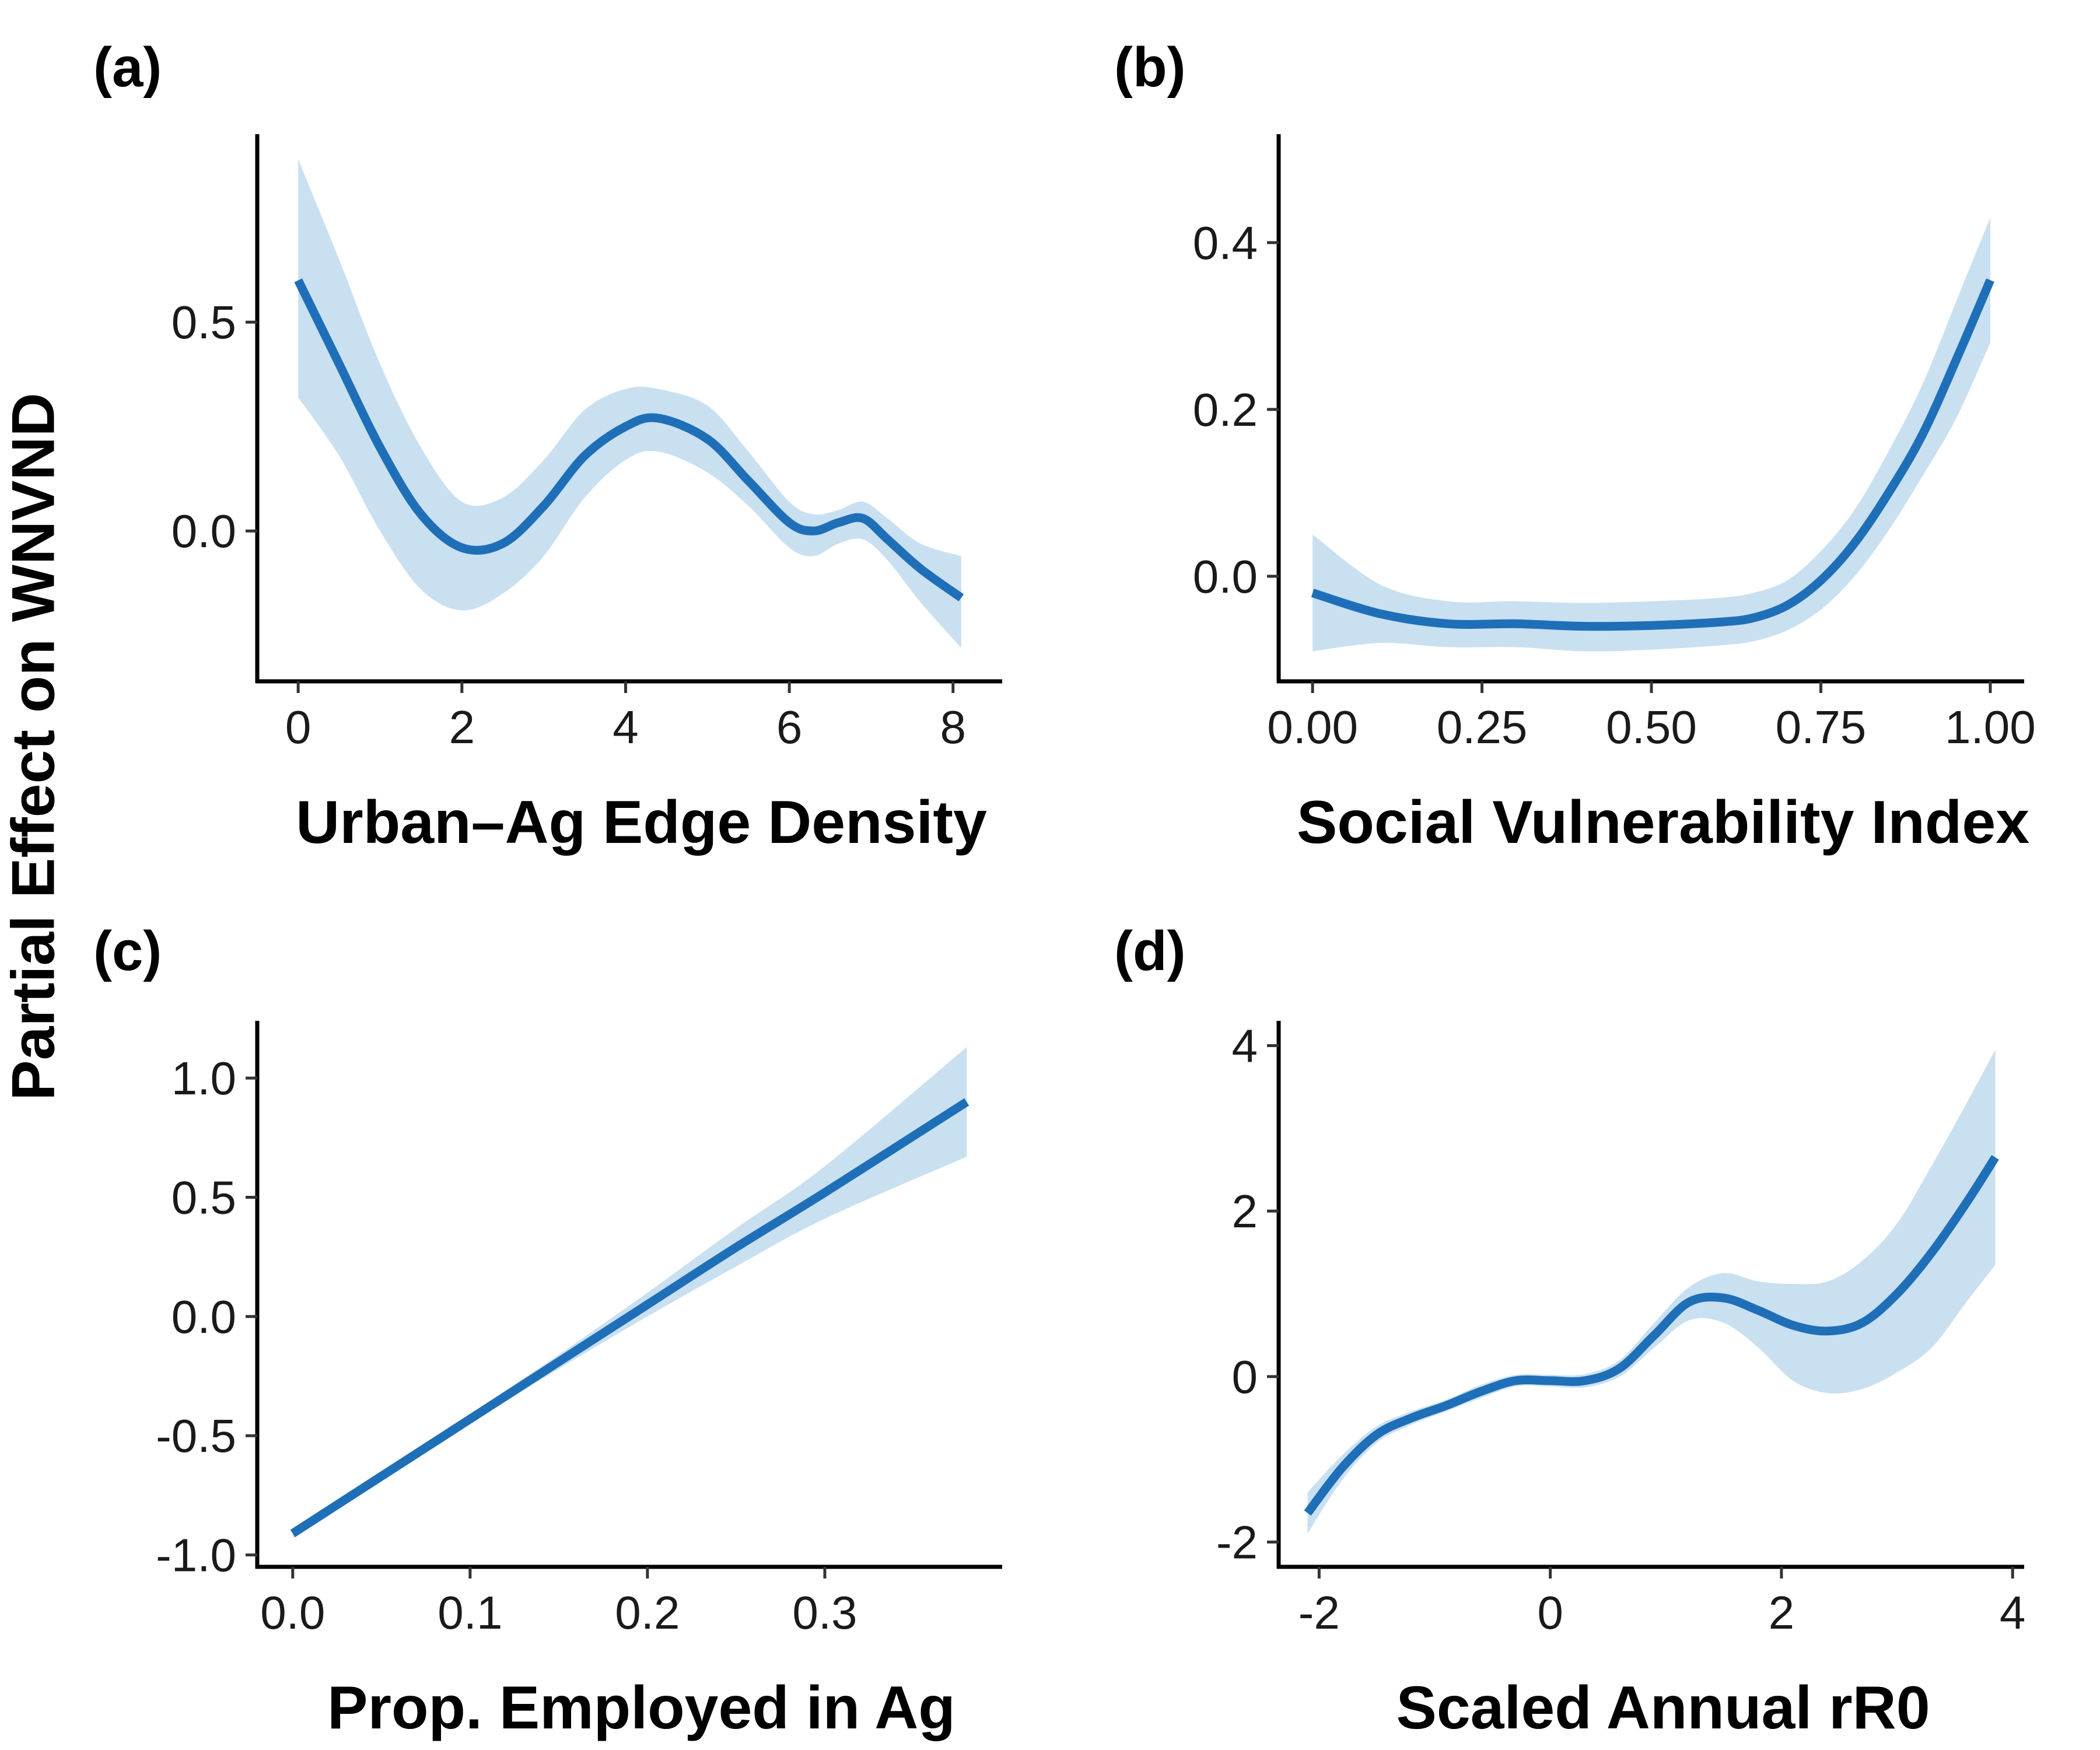  I want to click on panel-a-effect-line, so click(629, 439).